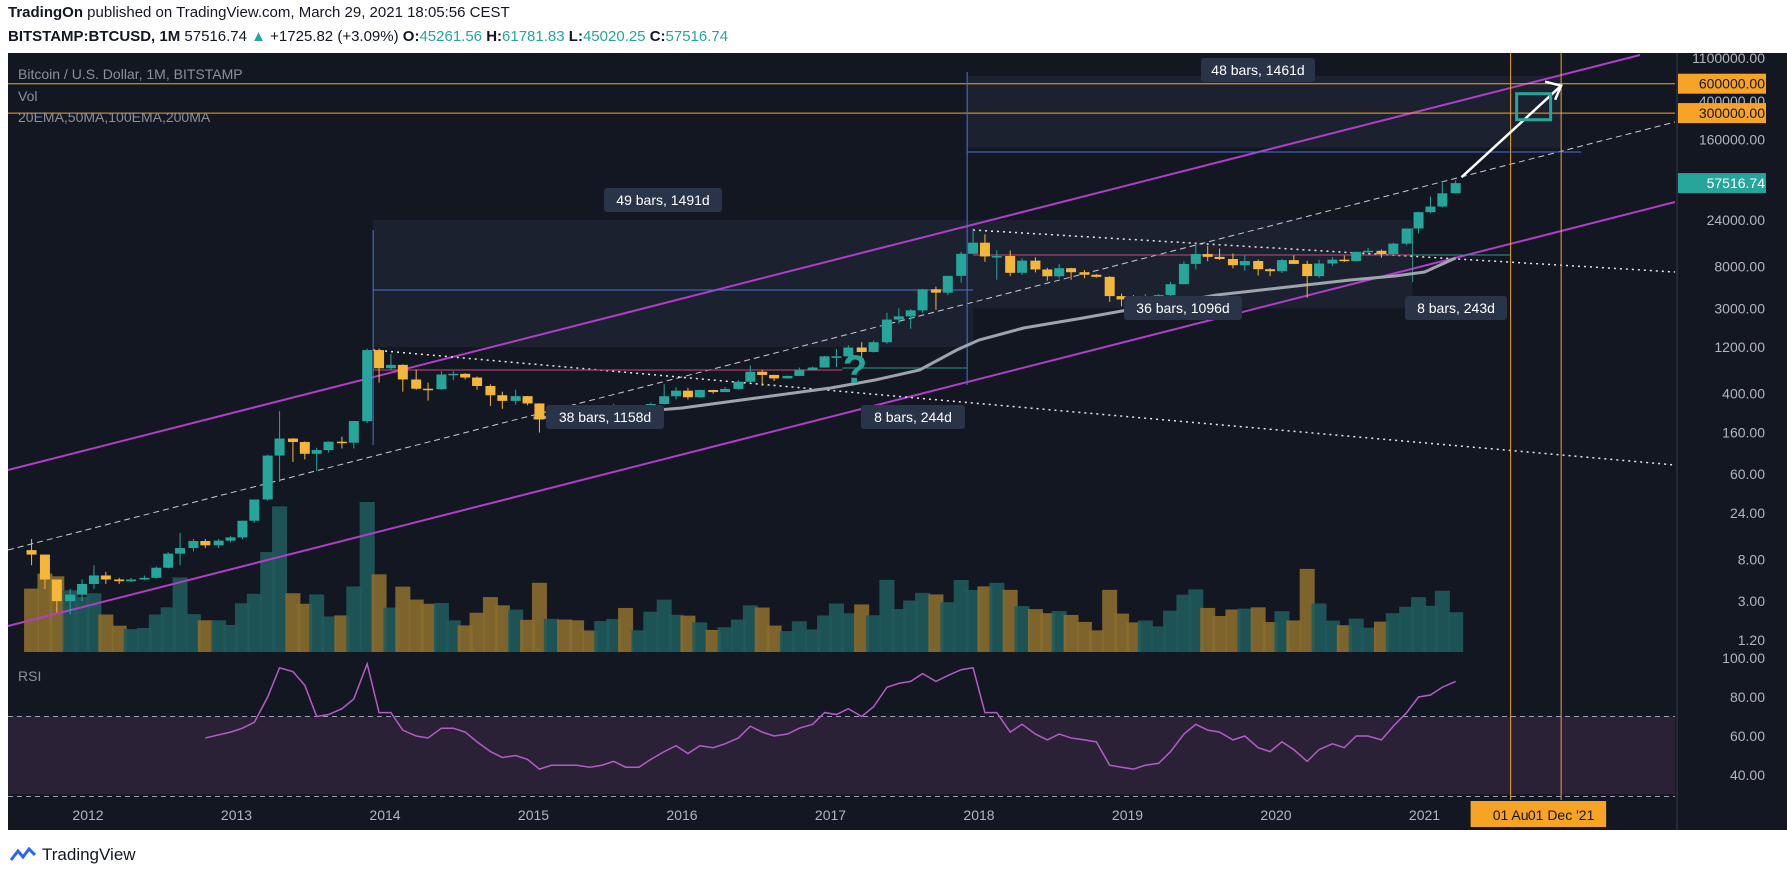 This screenshot has height=880, width=1787. I want to click on date-marker-label: 01 Dec '21, so click(1561, 815).